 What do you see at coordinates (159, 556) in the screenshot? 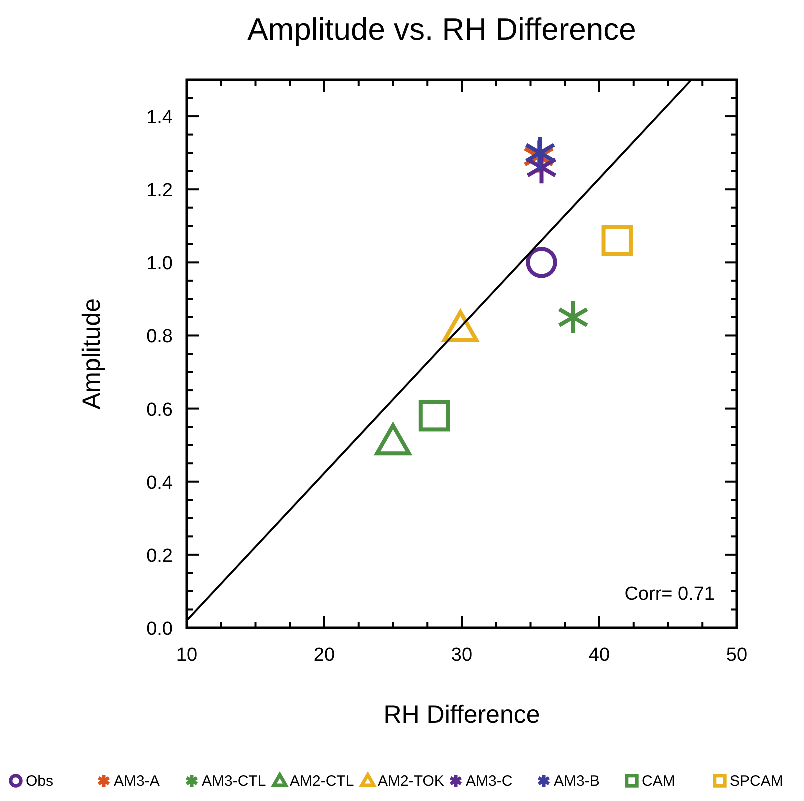
I see `y-tick-label: 0.2` at bounding box center [159, 556].